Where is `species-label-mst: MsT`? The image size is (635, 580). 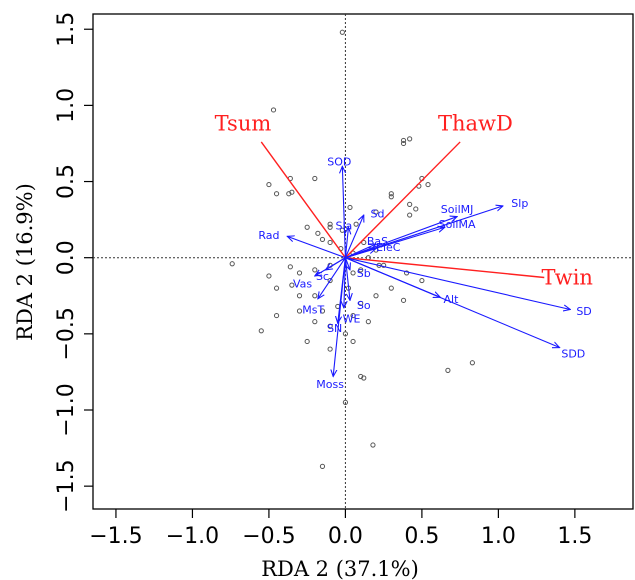
species-label-mst: MsT is located at coordinates (313, 309).